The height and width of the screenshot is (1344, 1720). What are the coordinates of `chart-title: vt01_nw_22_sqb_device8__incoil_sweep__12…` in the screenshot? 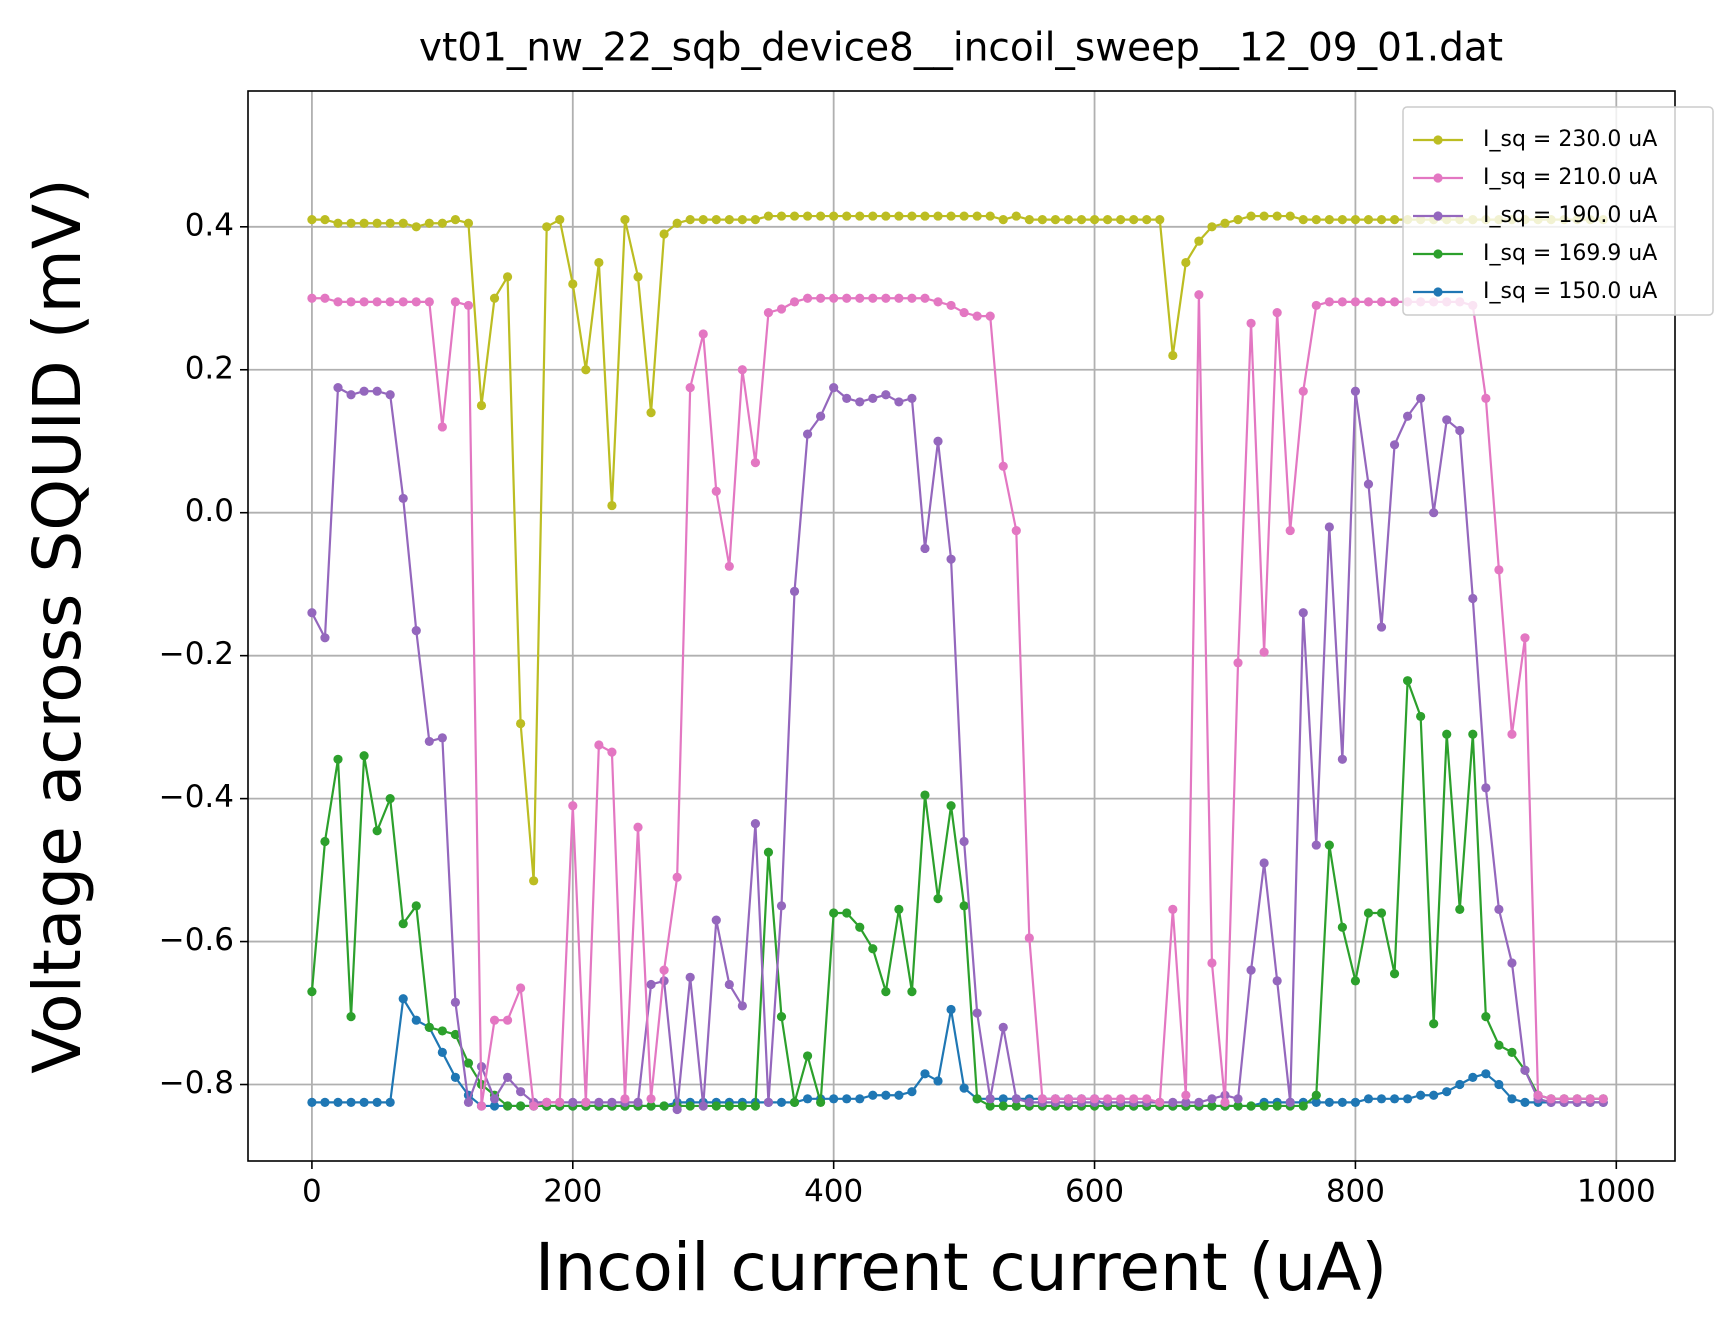 It's located at (961, 48).